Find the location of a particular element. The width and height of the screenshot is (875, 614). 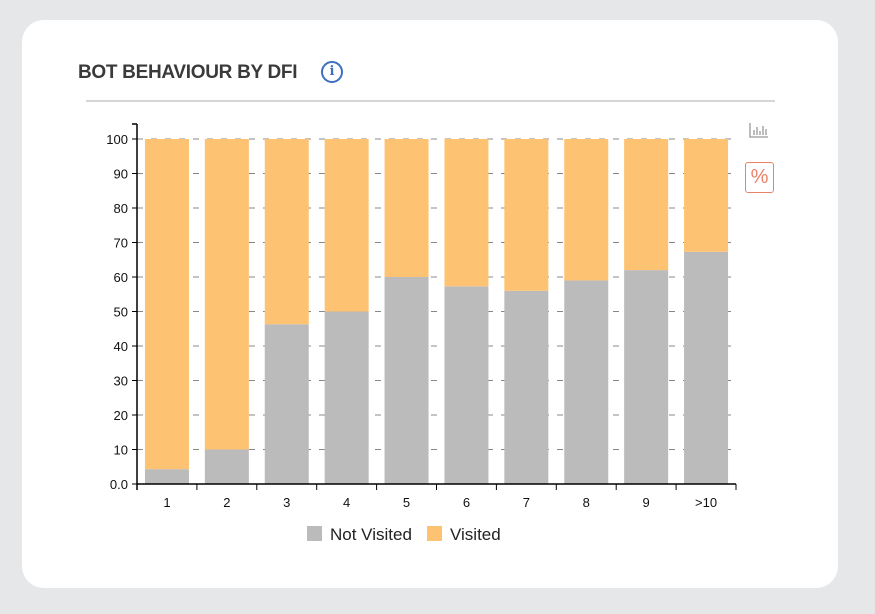

y-tick-label: 90 is located at coordinates (121, 174).